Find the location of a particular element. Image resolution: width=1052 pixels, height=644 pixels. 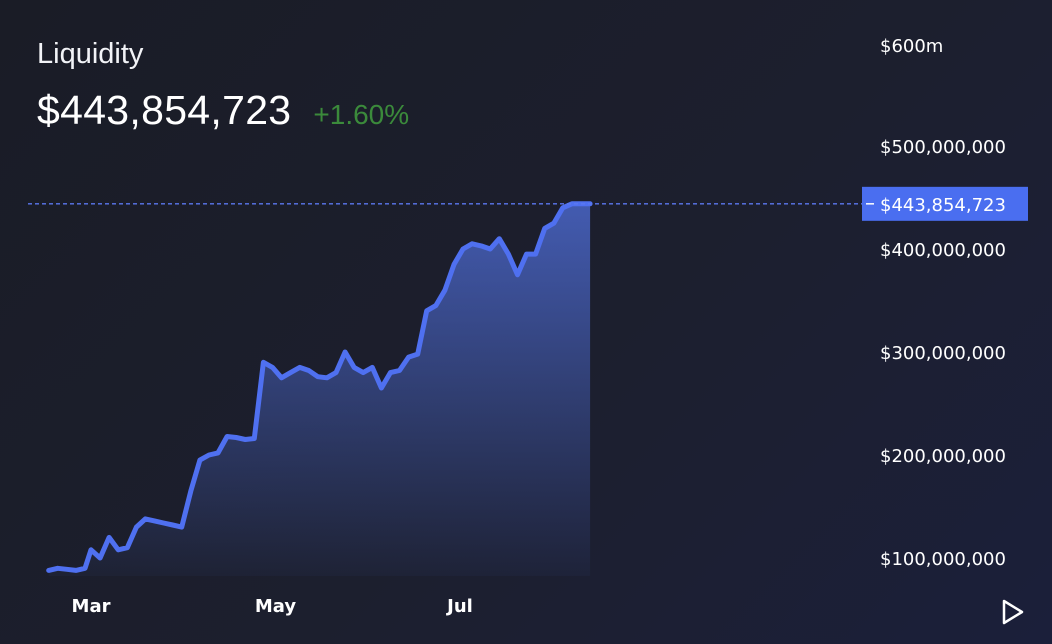

play-button is located at coordinates (1013, 612).